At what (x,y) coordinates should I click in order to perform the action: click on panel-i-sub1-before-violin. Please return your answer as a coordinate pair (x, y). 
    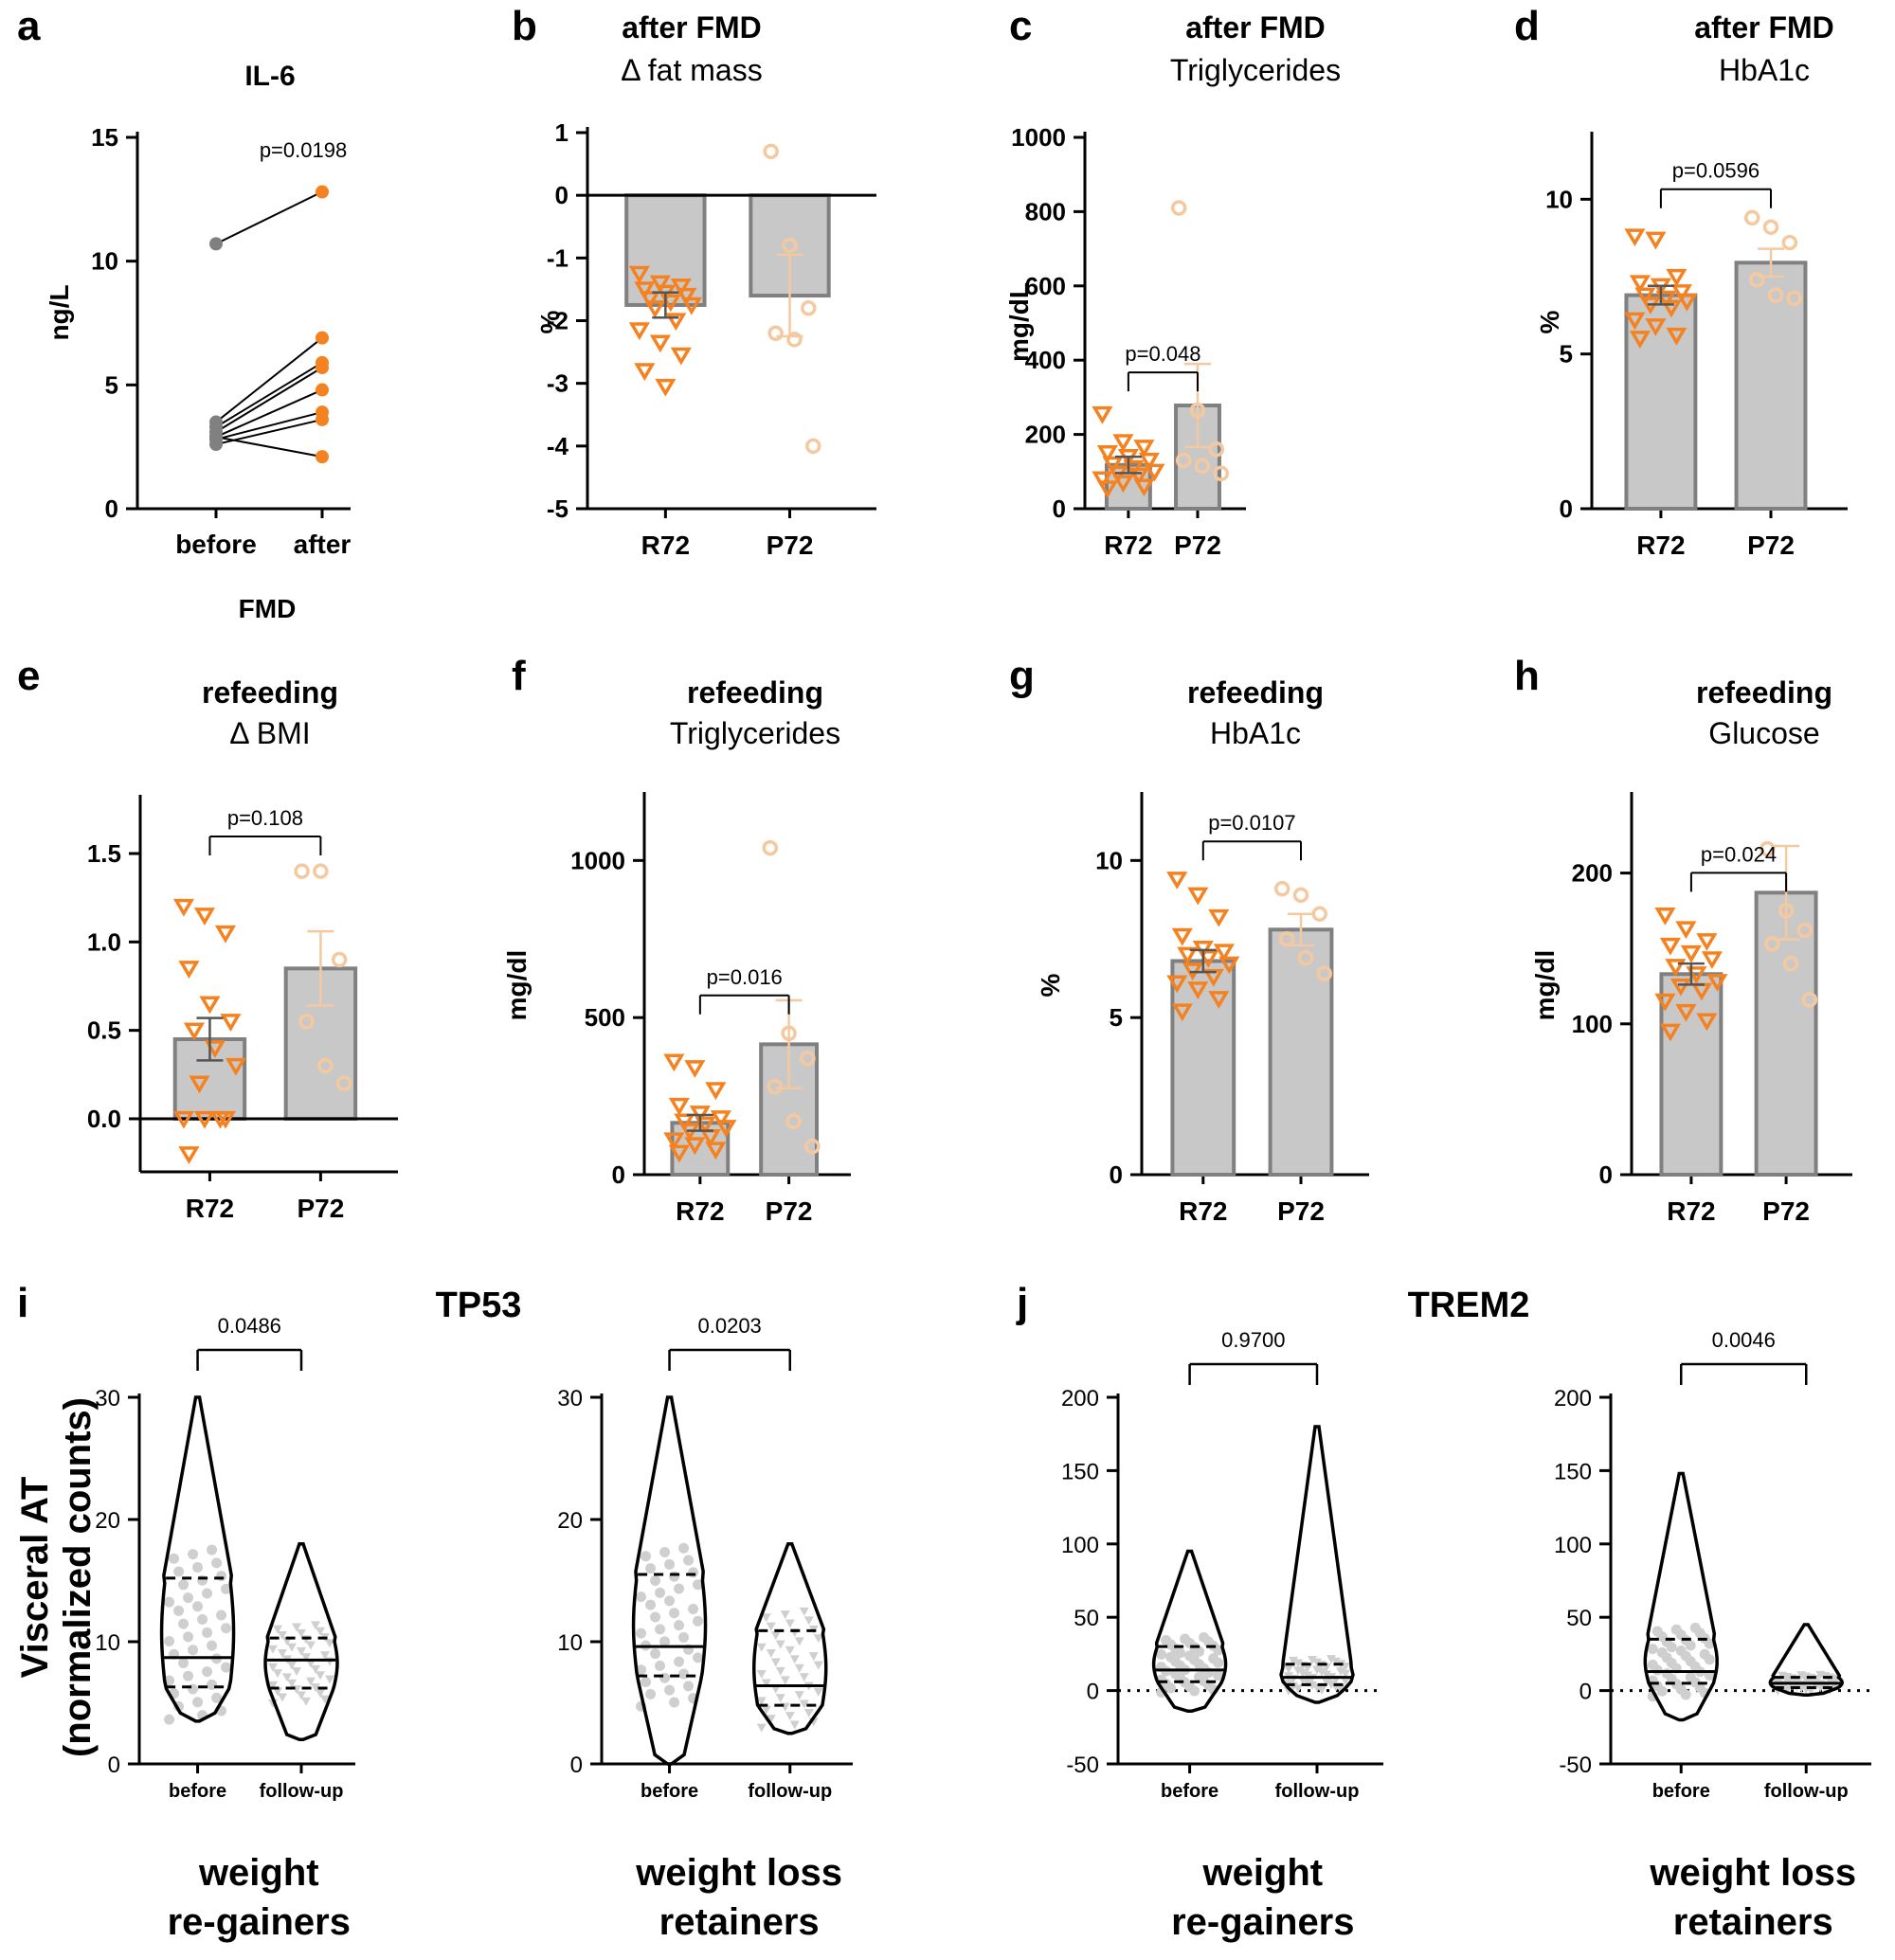
    Looking at the image, I should click on (197, 1559).